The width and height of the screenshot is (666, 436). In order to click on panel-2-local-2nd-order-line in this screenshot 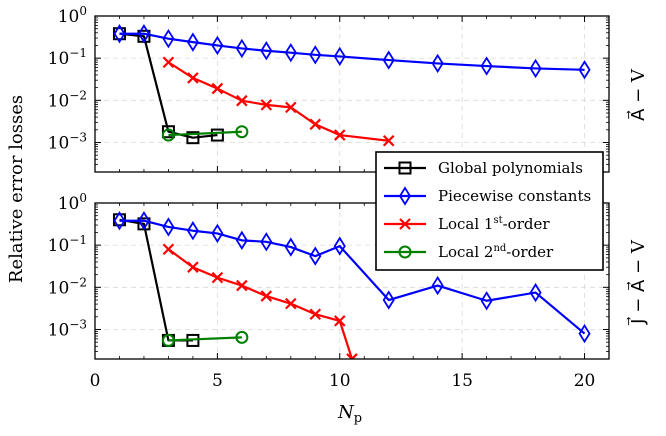, I will do `click(205, 339)`.